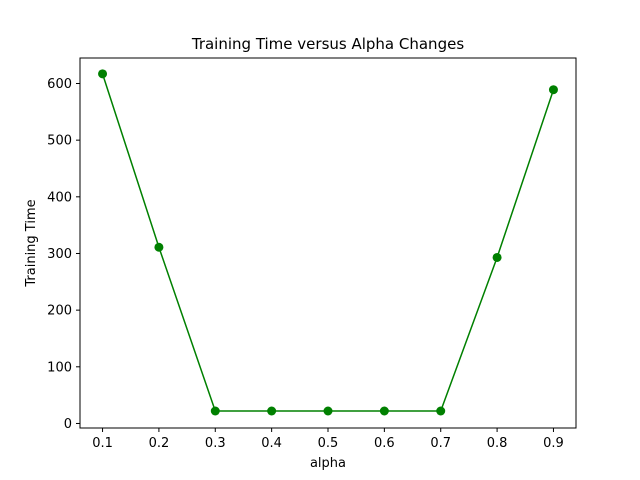 The image size is (640, 480). What do you see at coordinates (59, 254) in the screenshot?
I see `y-tick-label: 300` at bounding box center [59, 254].